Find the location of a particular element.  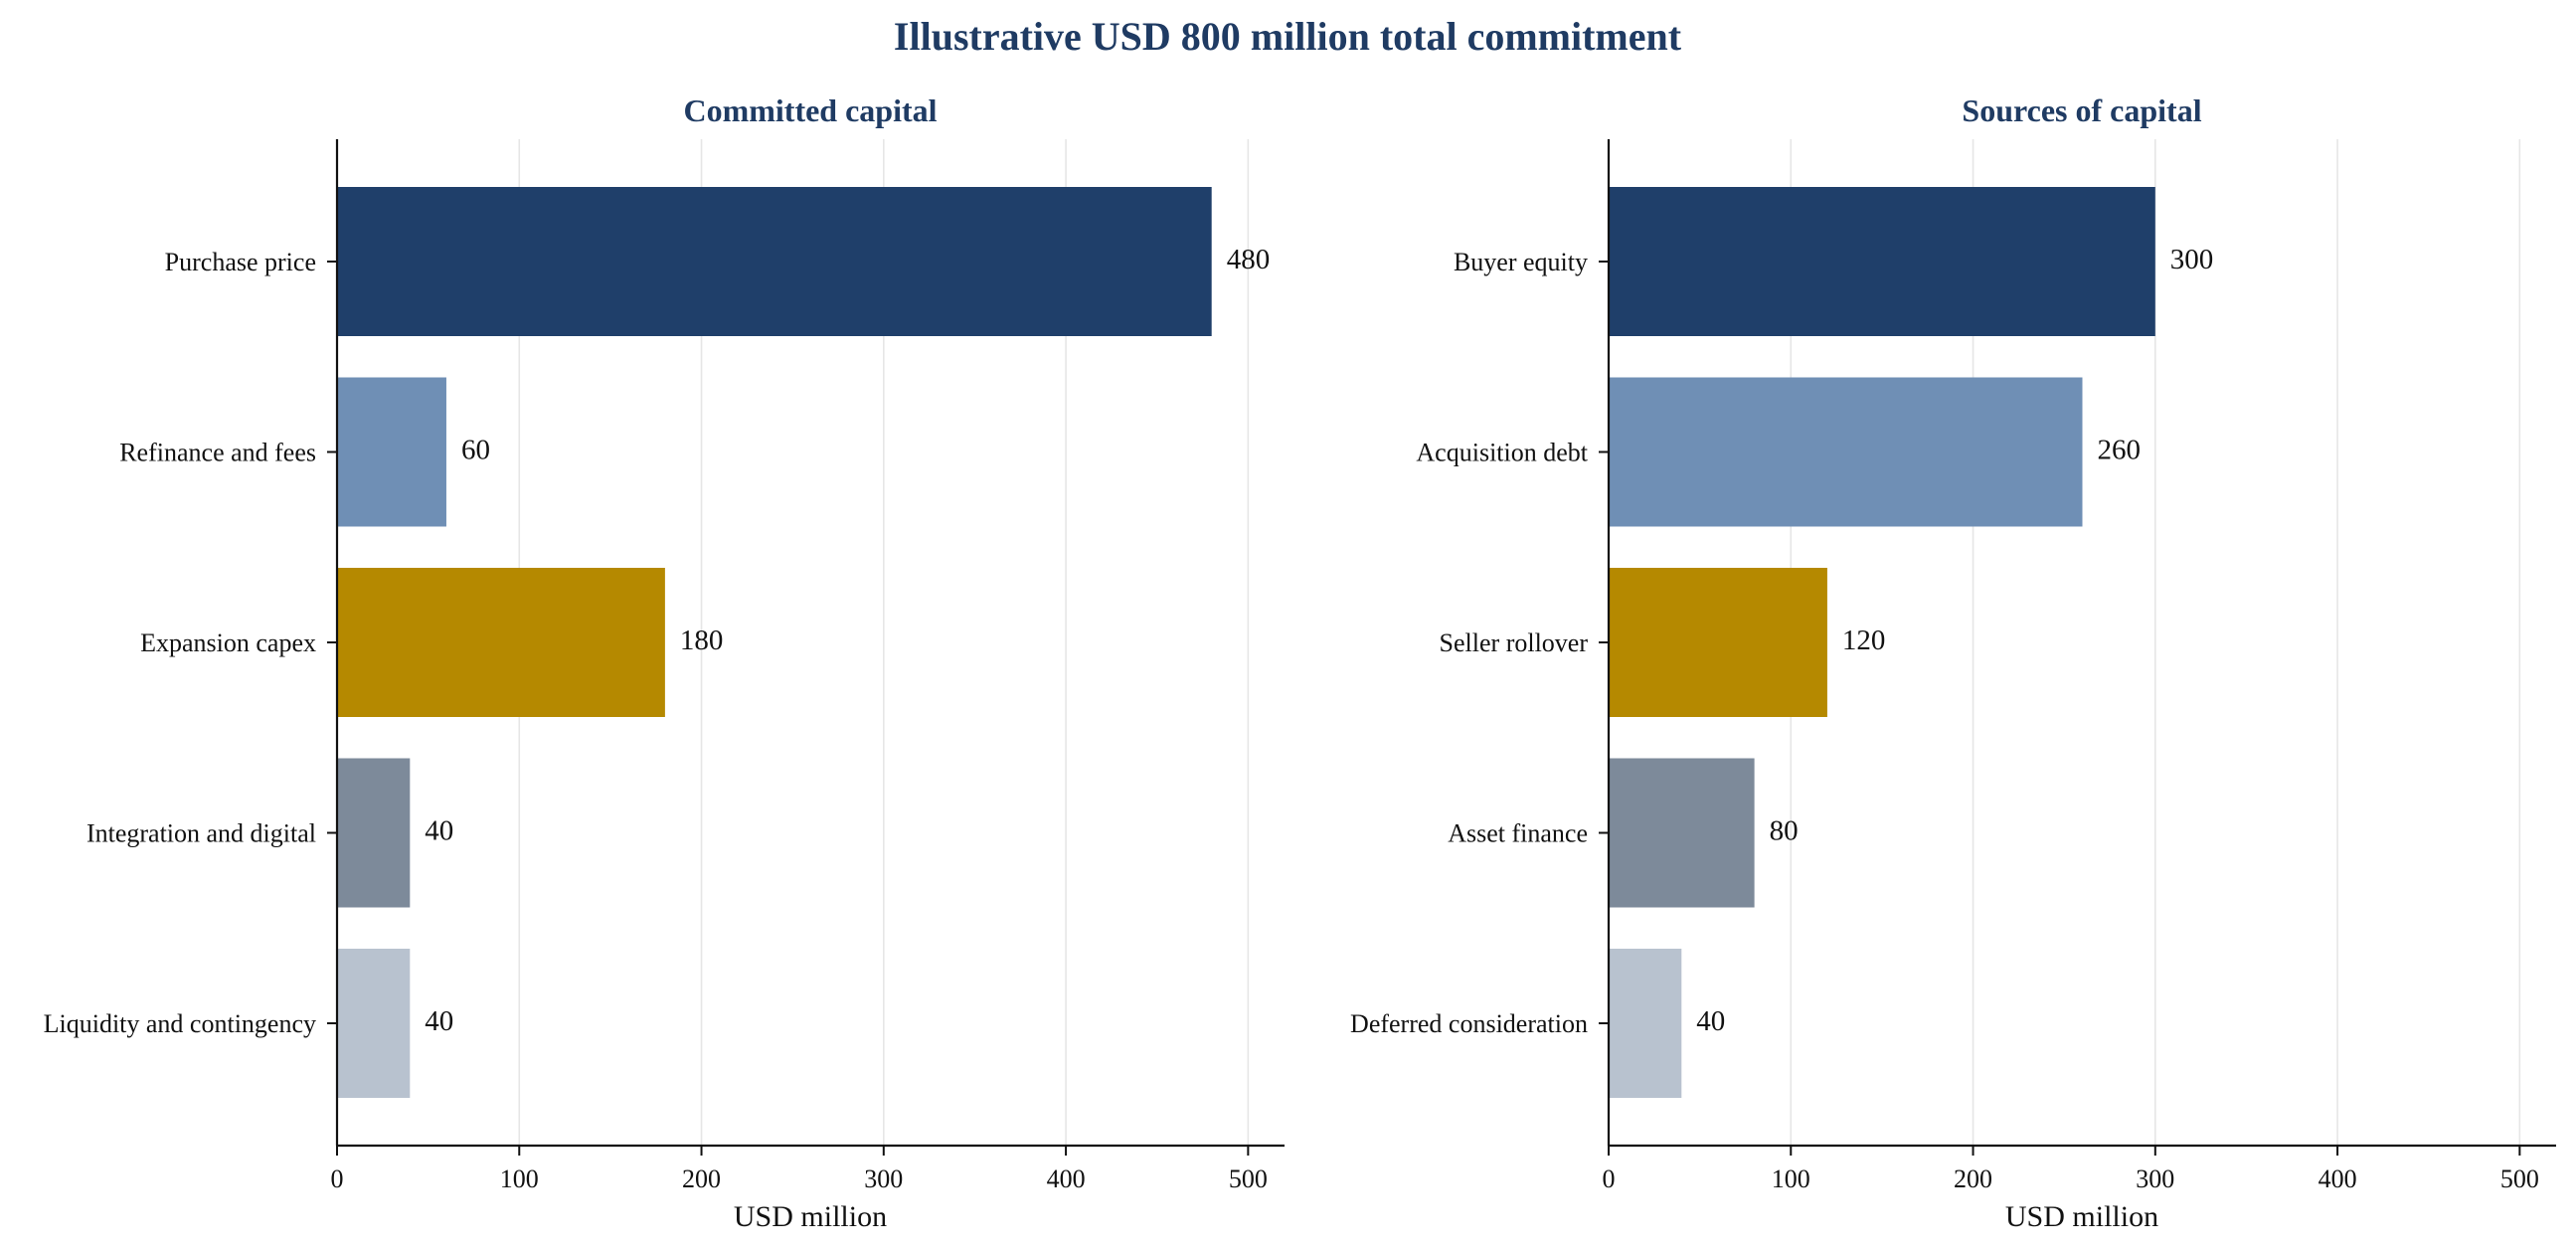

xtick-label-committed-capital-100: 100 is located at coordinates (519, 1178).